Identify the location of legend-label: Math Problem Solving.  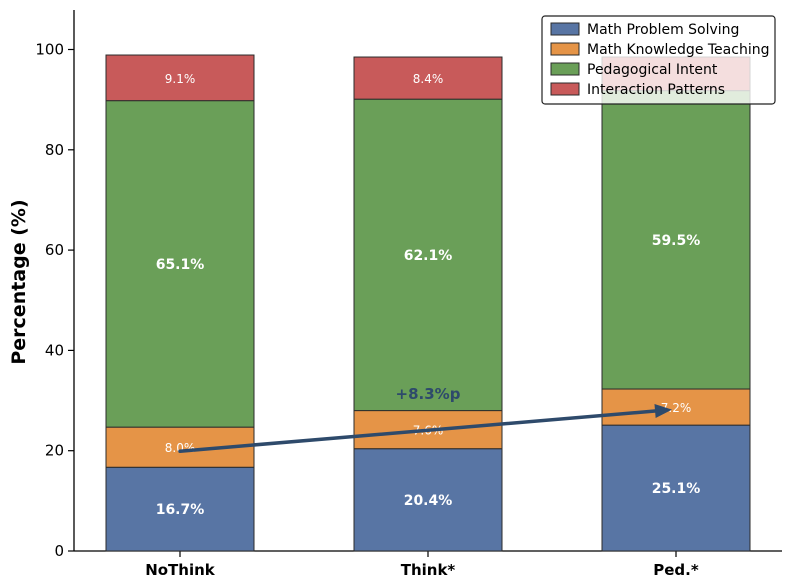
(663, 30).